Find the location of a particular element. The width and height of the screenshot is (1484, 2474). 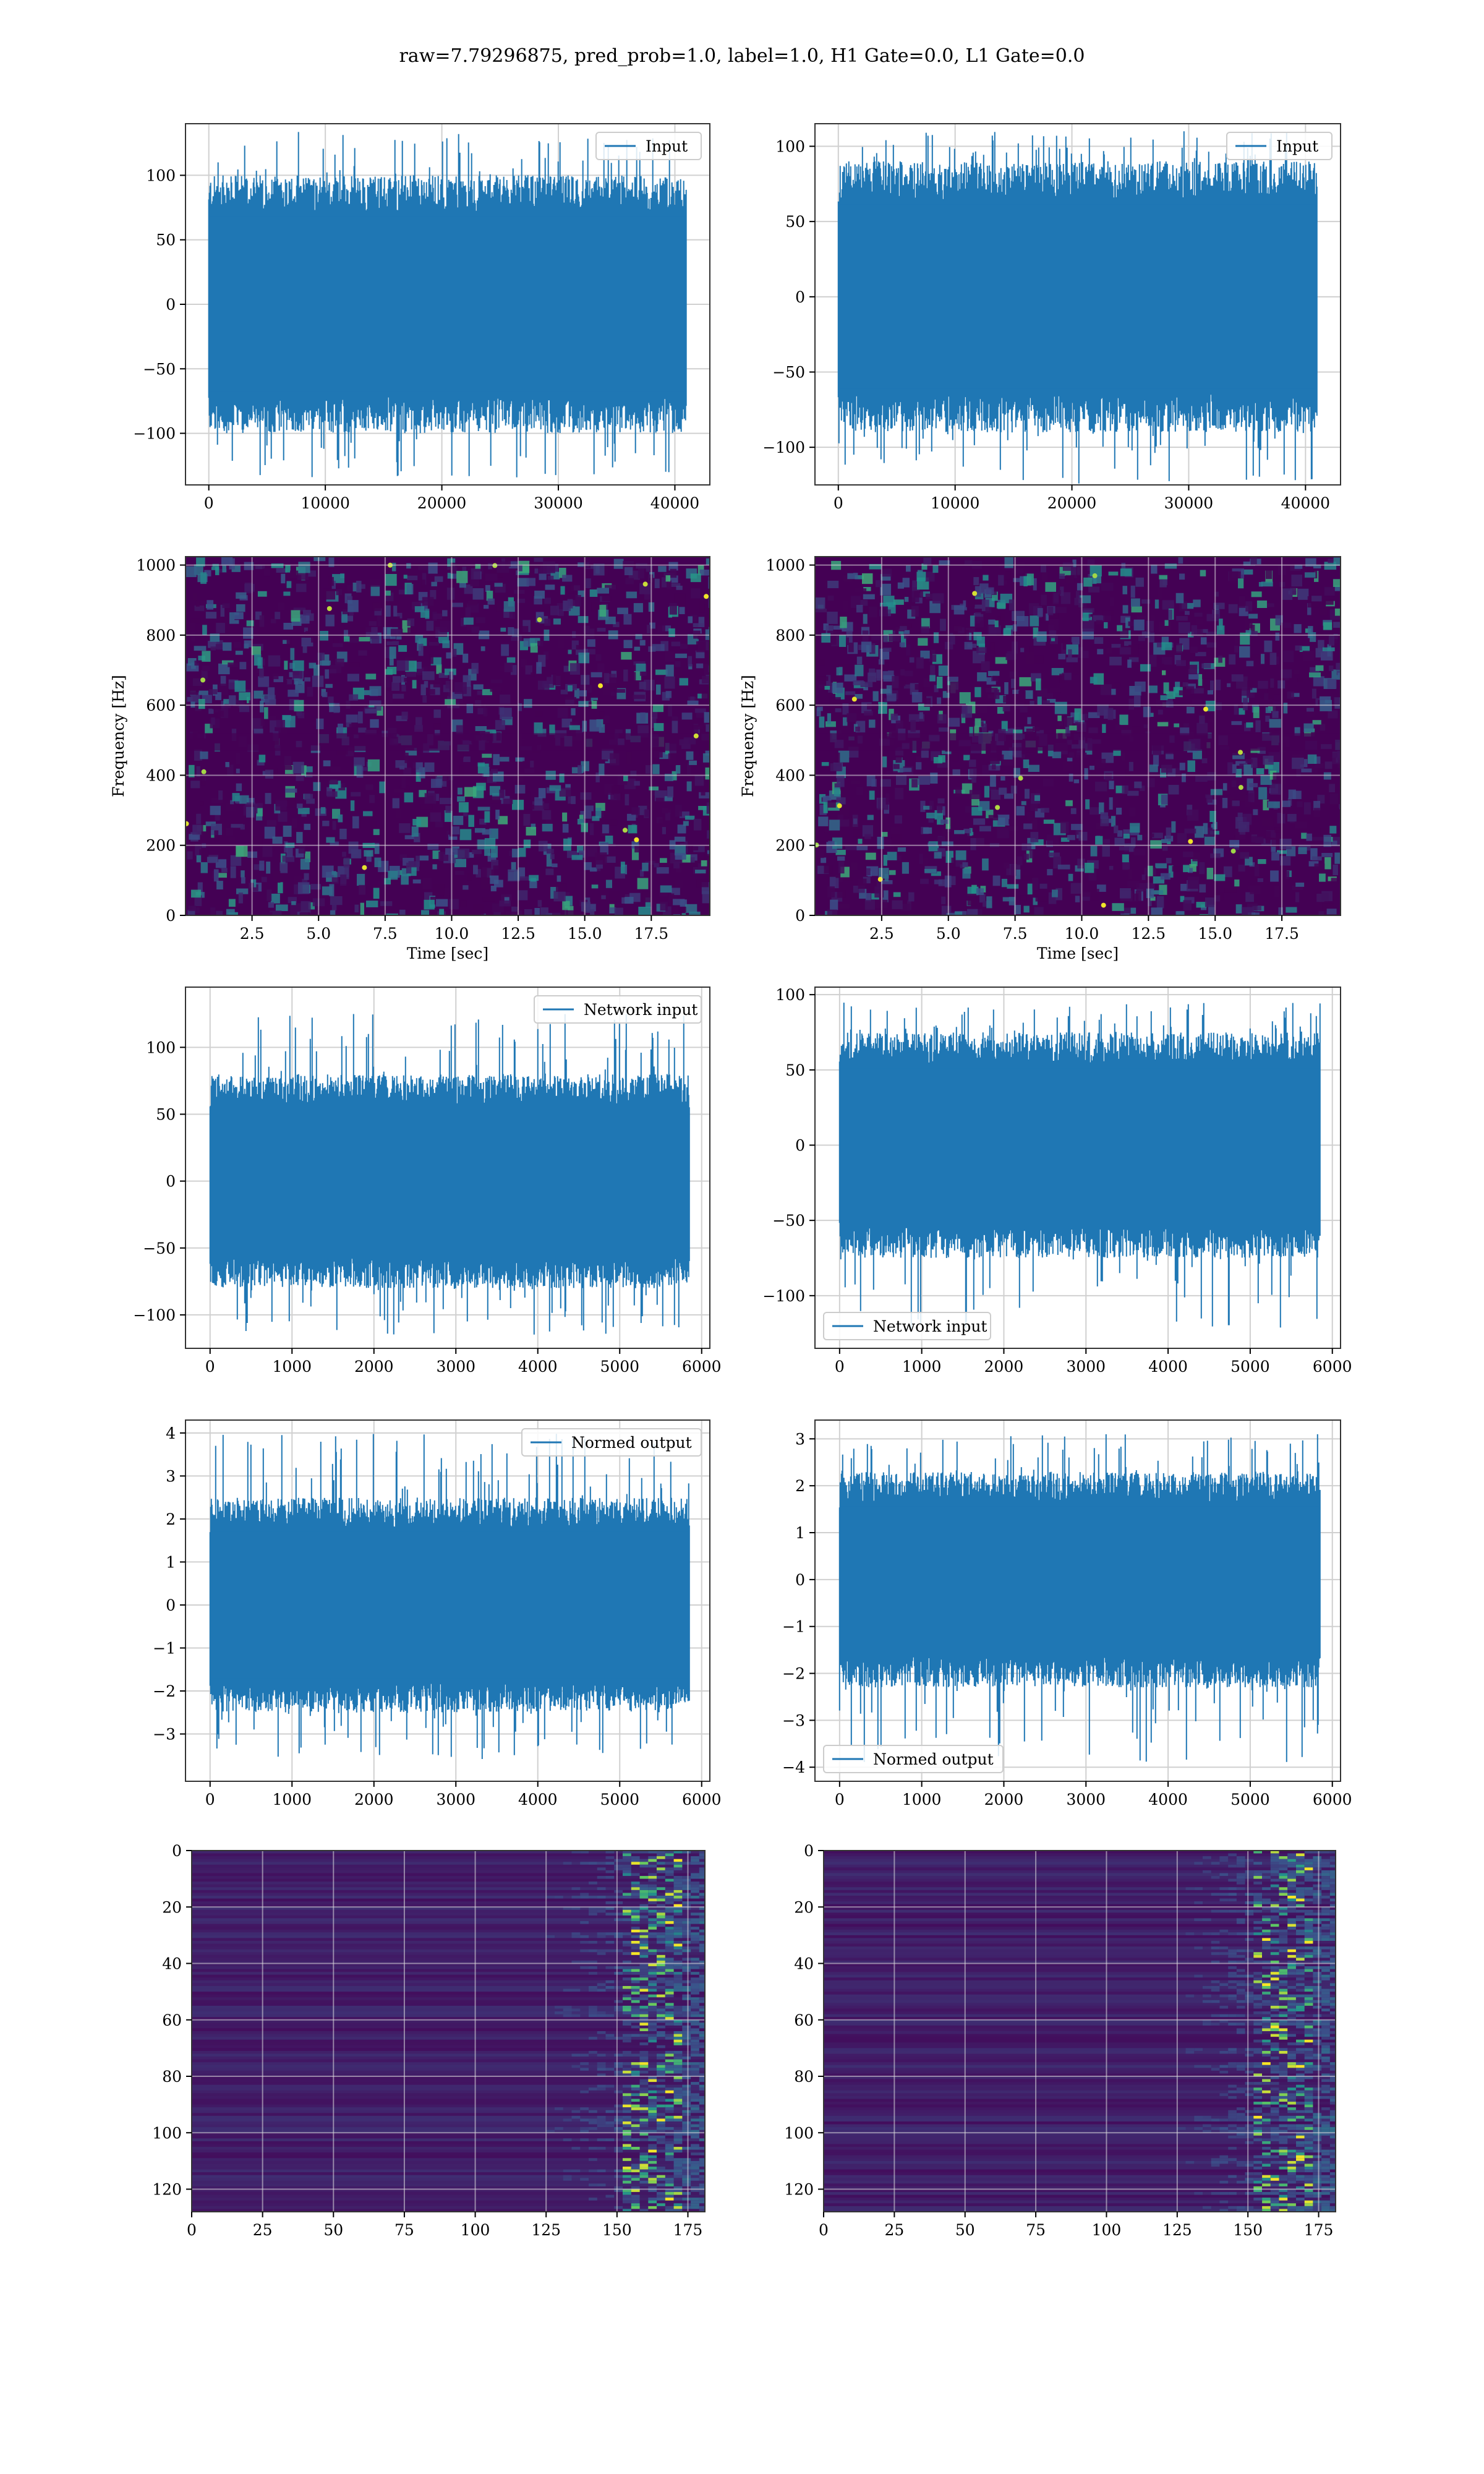

x-axis-label: Time [sec] is located at coordinates (447, 953).